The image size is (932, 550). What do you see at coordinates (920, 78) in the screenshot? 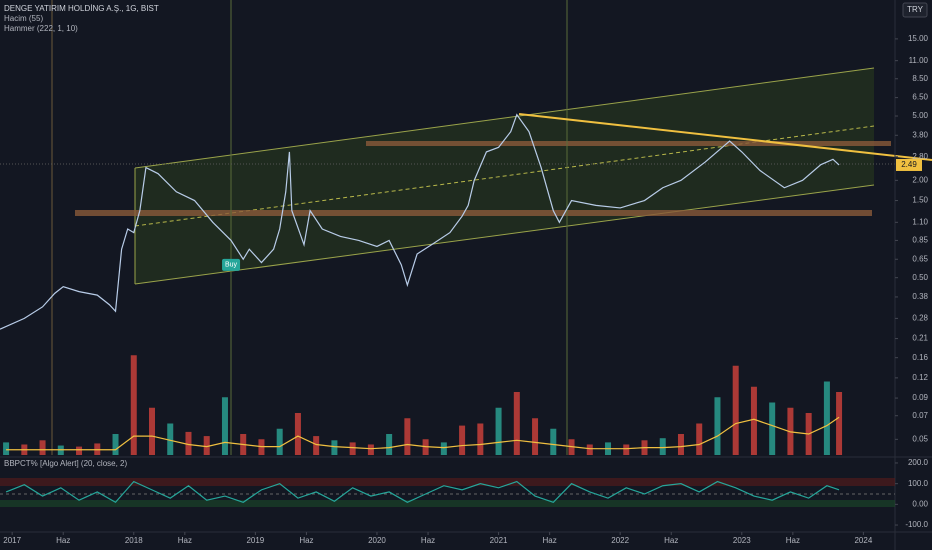
I see `y-tick-label: 8.50` at bounding box center [920, 78].